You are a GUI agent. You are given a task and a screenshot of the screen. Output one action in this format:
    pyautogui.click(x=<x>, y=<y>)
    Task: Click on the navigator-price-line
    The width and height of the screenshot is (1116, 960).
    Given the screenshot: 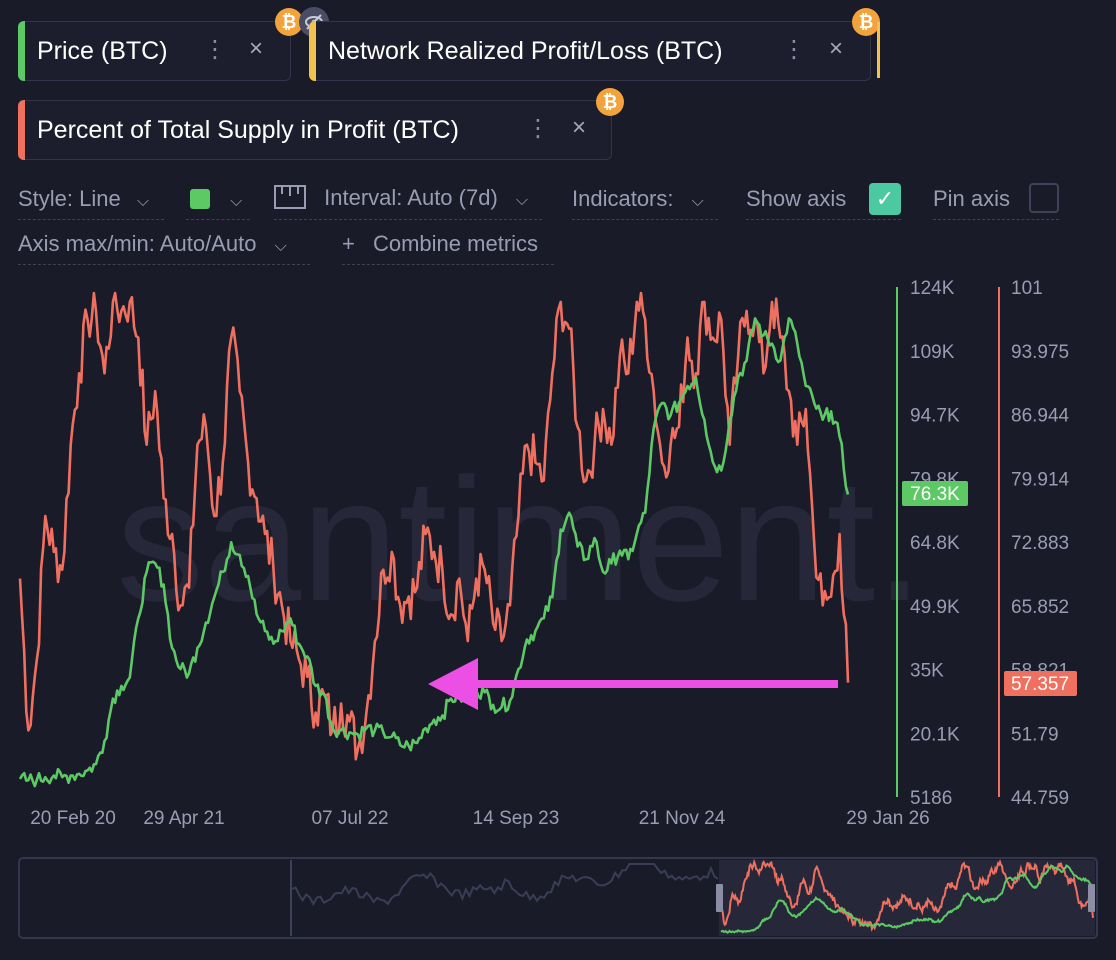 What is the action you would take?
    pyautogui.click(x=907, y=899)
    